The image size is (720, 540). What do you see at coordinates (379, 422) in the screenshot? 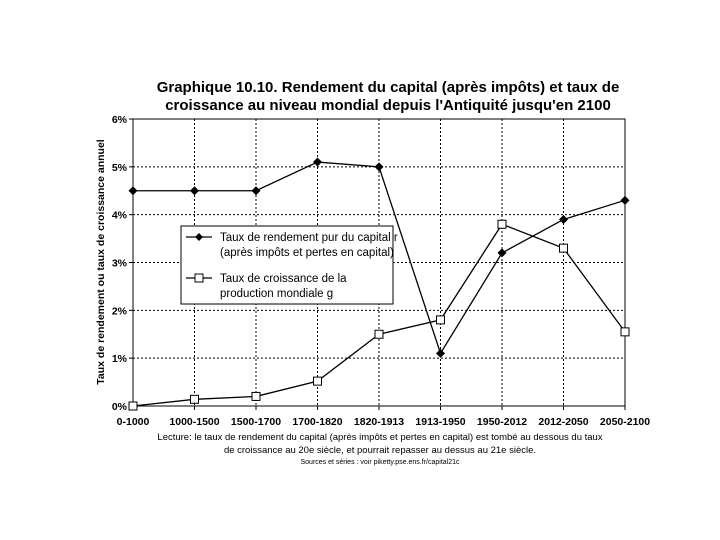
I see `x-tick-label: 1820-1913` at bounding box center [379, 422].